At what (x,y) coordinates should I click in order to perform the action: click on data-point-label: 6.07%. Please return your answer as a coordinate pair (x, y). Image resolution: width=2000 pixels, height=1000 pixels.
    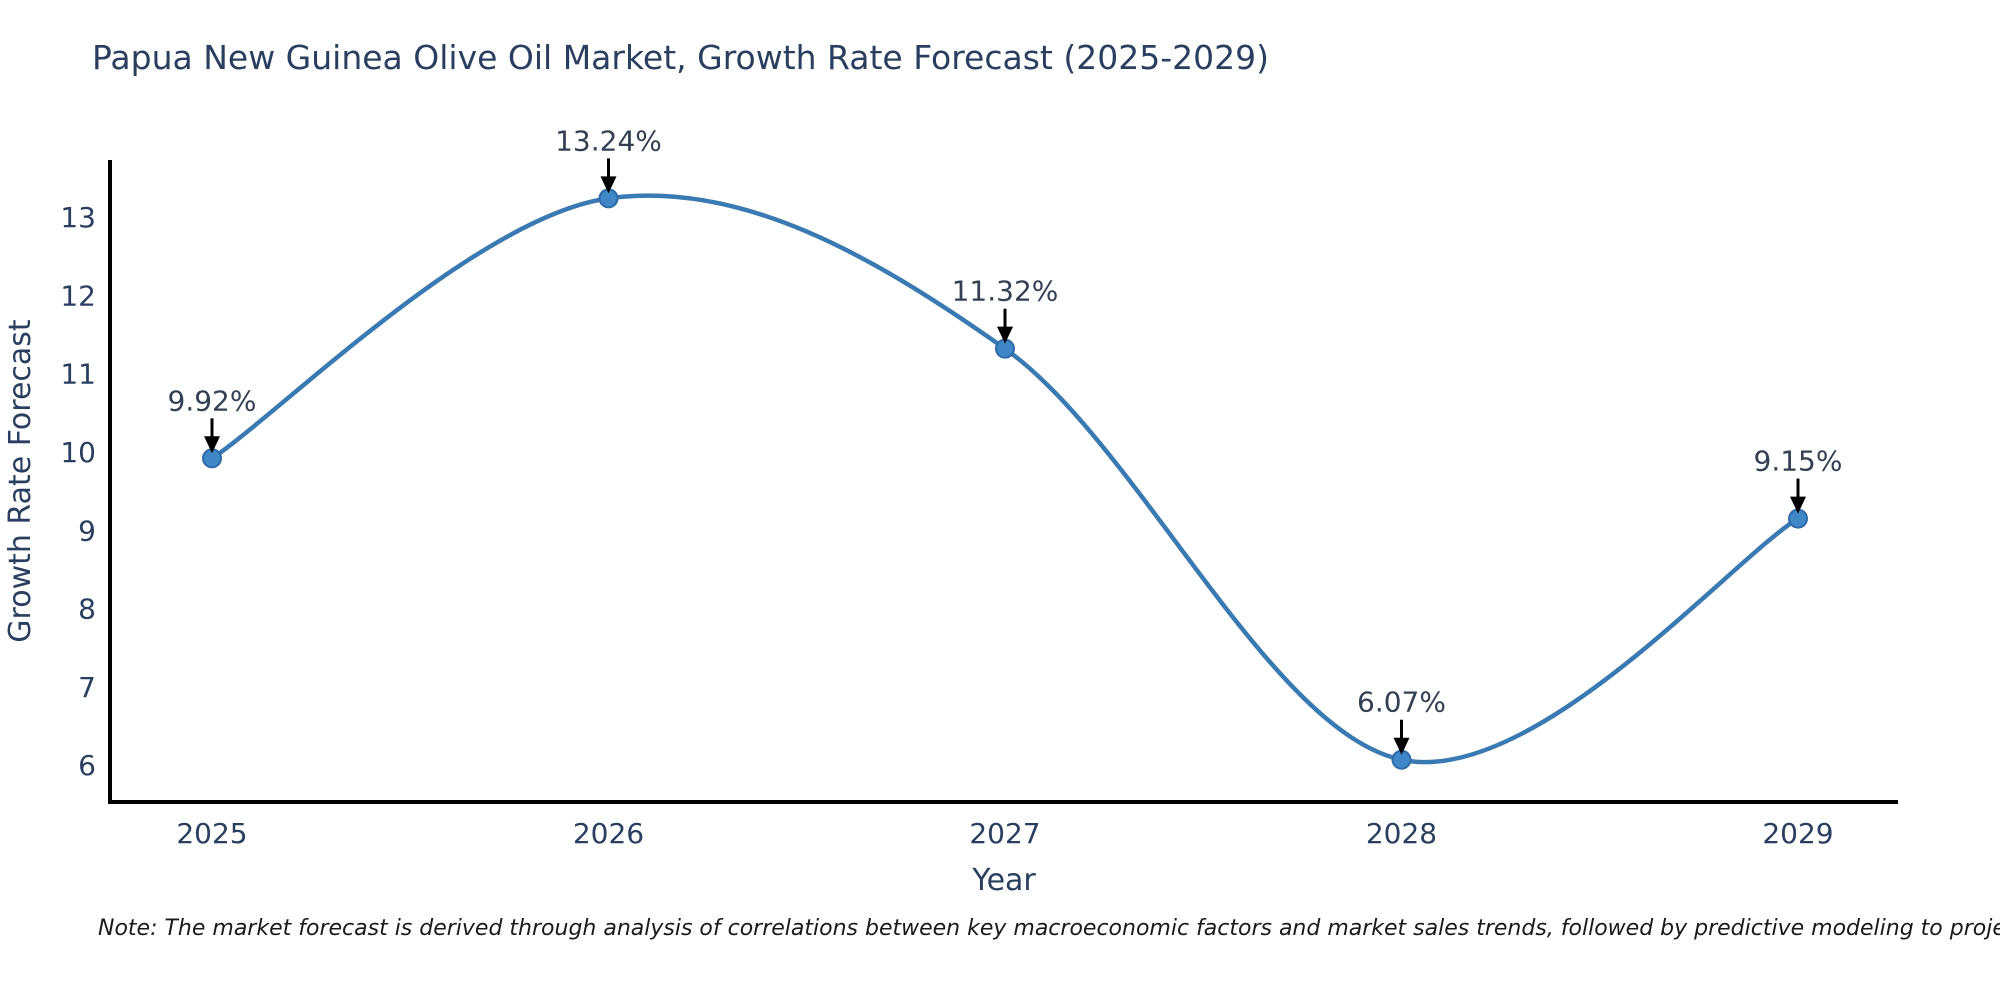
    Looking at the image, I should click on (1401, 702).